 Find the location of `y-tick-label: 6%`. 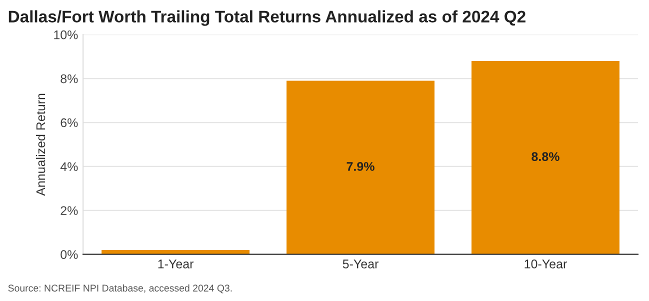

y-tick-label: 6% is located at coordinates (69, 123).